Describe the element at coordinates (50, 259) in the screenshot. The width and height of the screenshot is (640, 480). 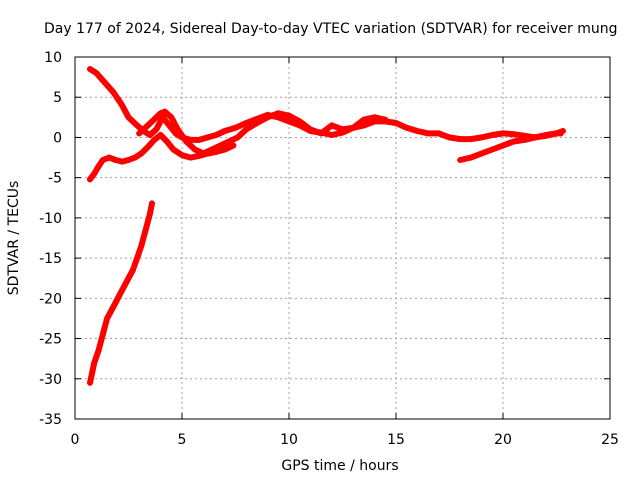
I see `y-tick-label: -15` at that location.